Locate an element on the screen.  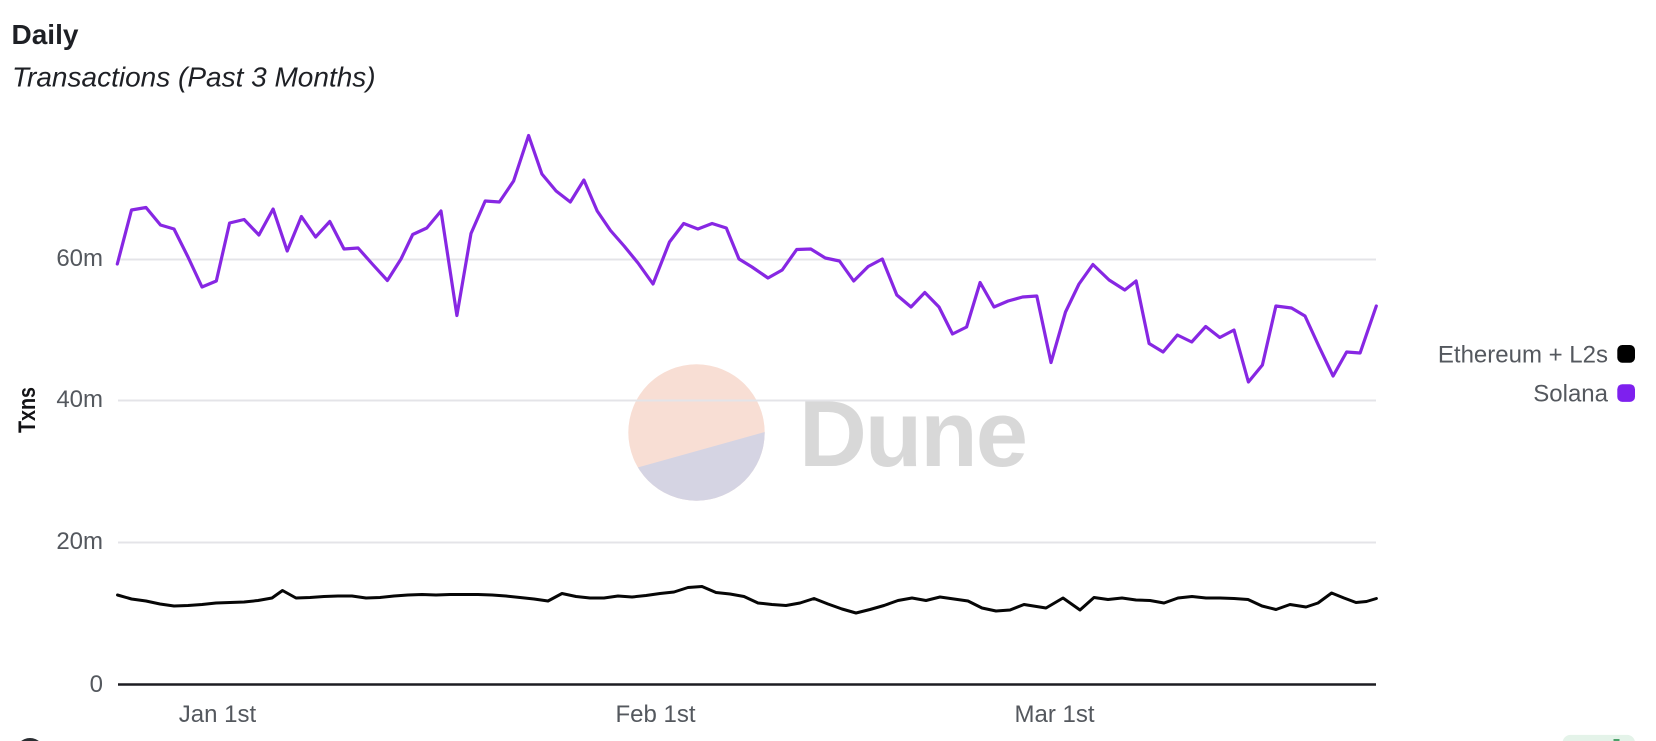
svg-text: Jan 1st is located at coordinates (218, 714).